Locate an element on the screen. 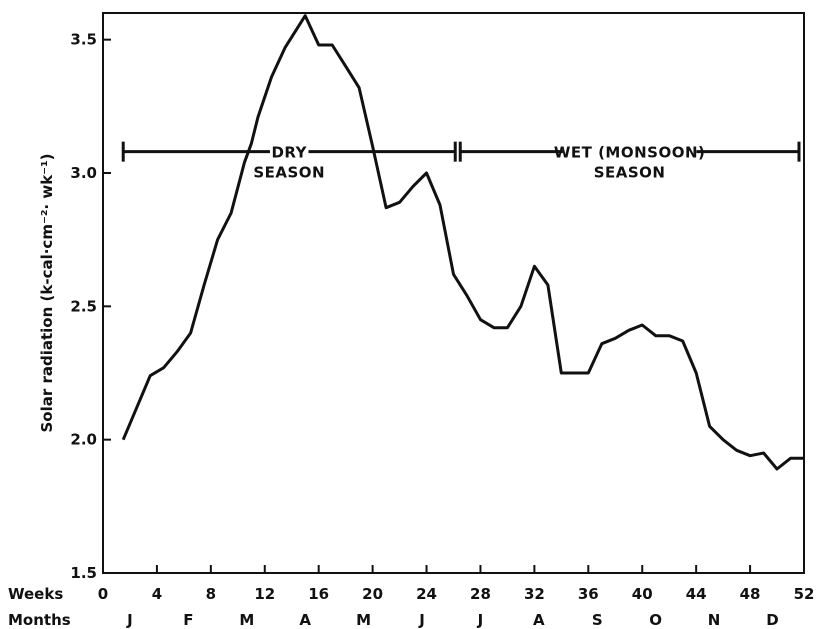 The width and height of the screenshot is (817, 629). y-tick-label: 2.5 is located at coordinates (83, 306).